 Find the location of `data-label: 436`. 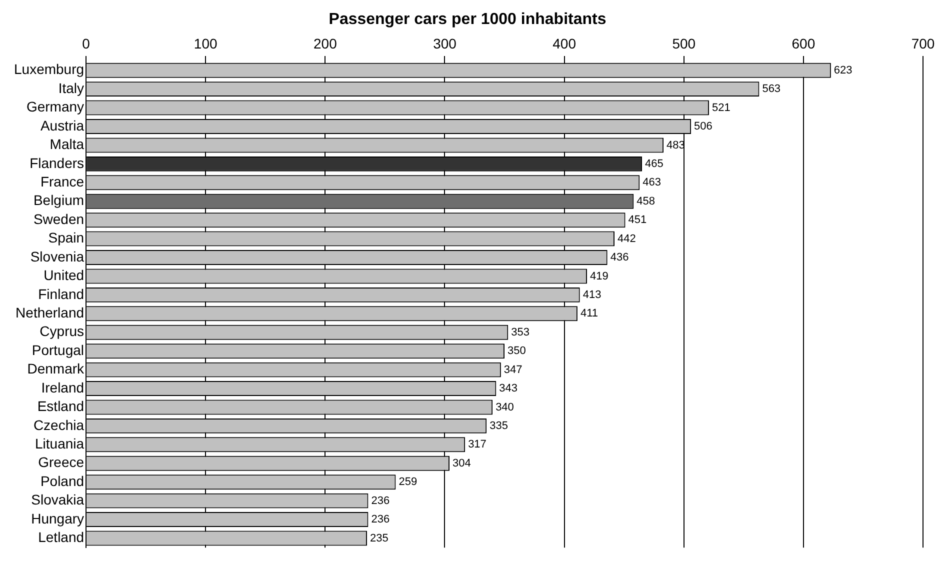

data-label: 436 is located at coordinates (619, 258).